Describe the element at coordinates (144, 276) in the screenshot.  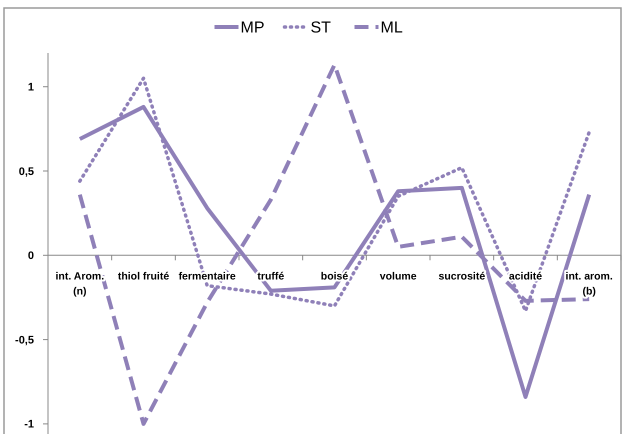
I see `x-tick-label: thiol fruité` at that location.